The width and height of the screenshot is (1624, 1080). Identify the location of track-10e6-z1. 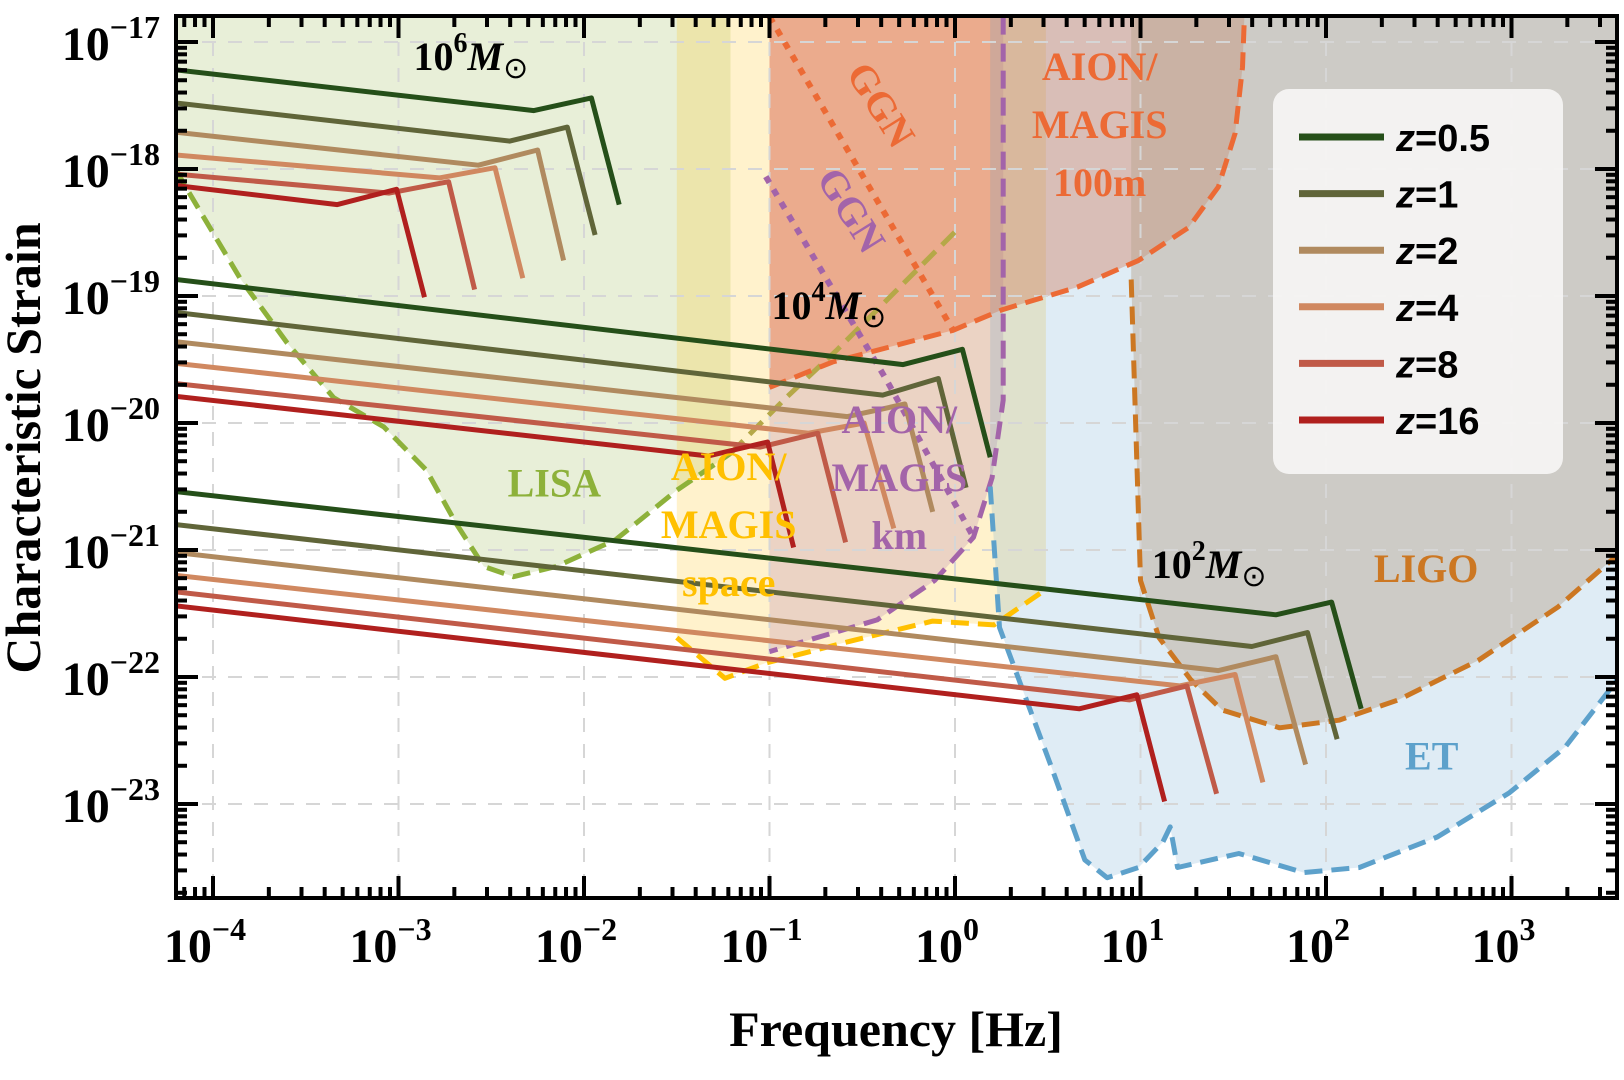
(387, 168).